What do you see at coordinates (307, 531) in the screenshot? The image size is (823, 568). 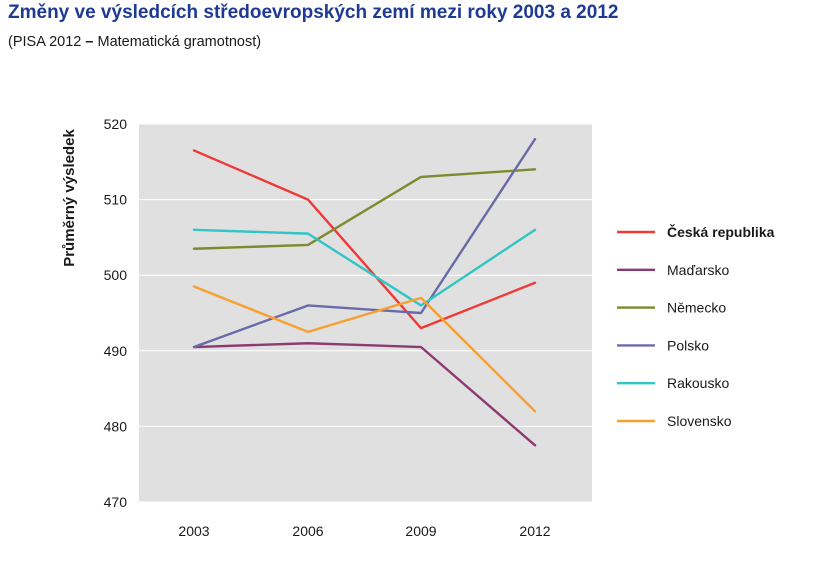 I see `x-tick-label: 2006` at bounding box center [307, 531].